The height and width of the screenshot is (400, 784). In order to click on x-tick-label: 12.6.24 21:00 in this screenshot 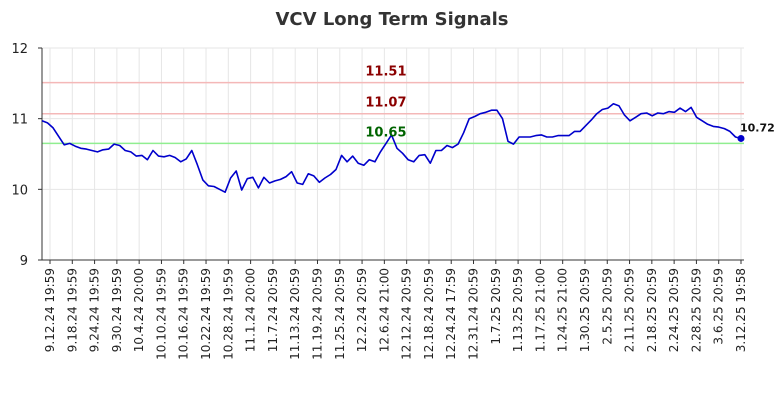, I will do `click(384, 310)`.